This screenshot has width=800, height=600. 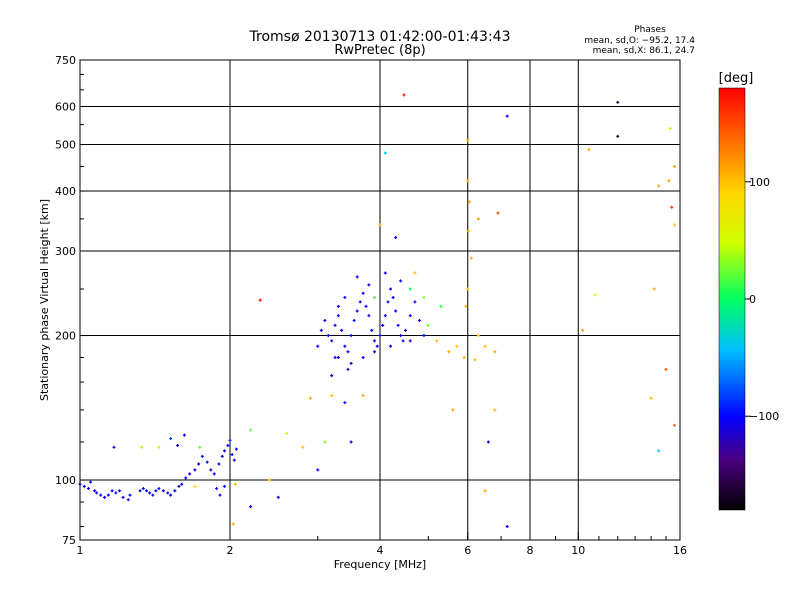 I want to click on x-tick-label: 6, so click(x=467, y=550).